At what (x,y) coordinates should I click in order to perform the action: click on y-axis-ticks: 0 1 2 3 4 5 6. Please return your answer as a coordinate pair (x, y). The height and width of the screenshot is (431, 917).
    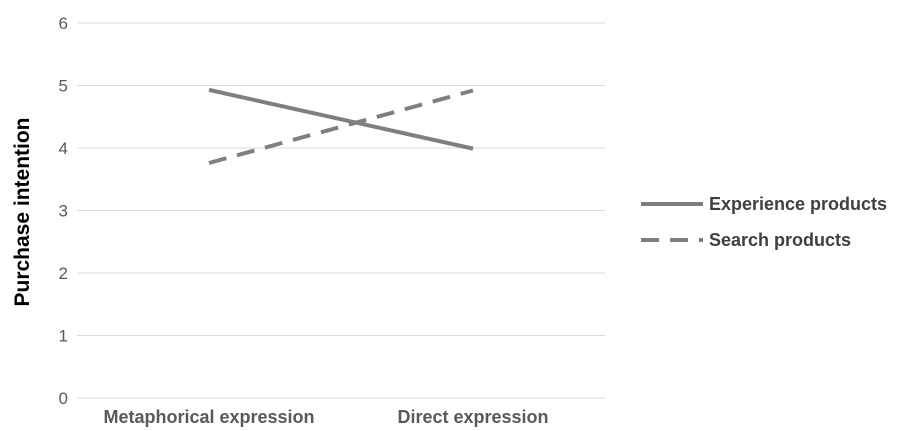
    Looking at the image, I should click on (63, 211).